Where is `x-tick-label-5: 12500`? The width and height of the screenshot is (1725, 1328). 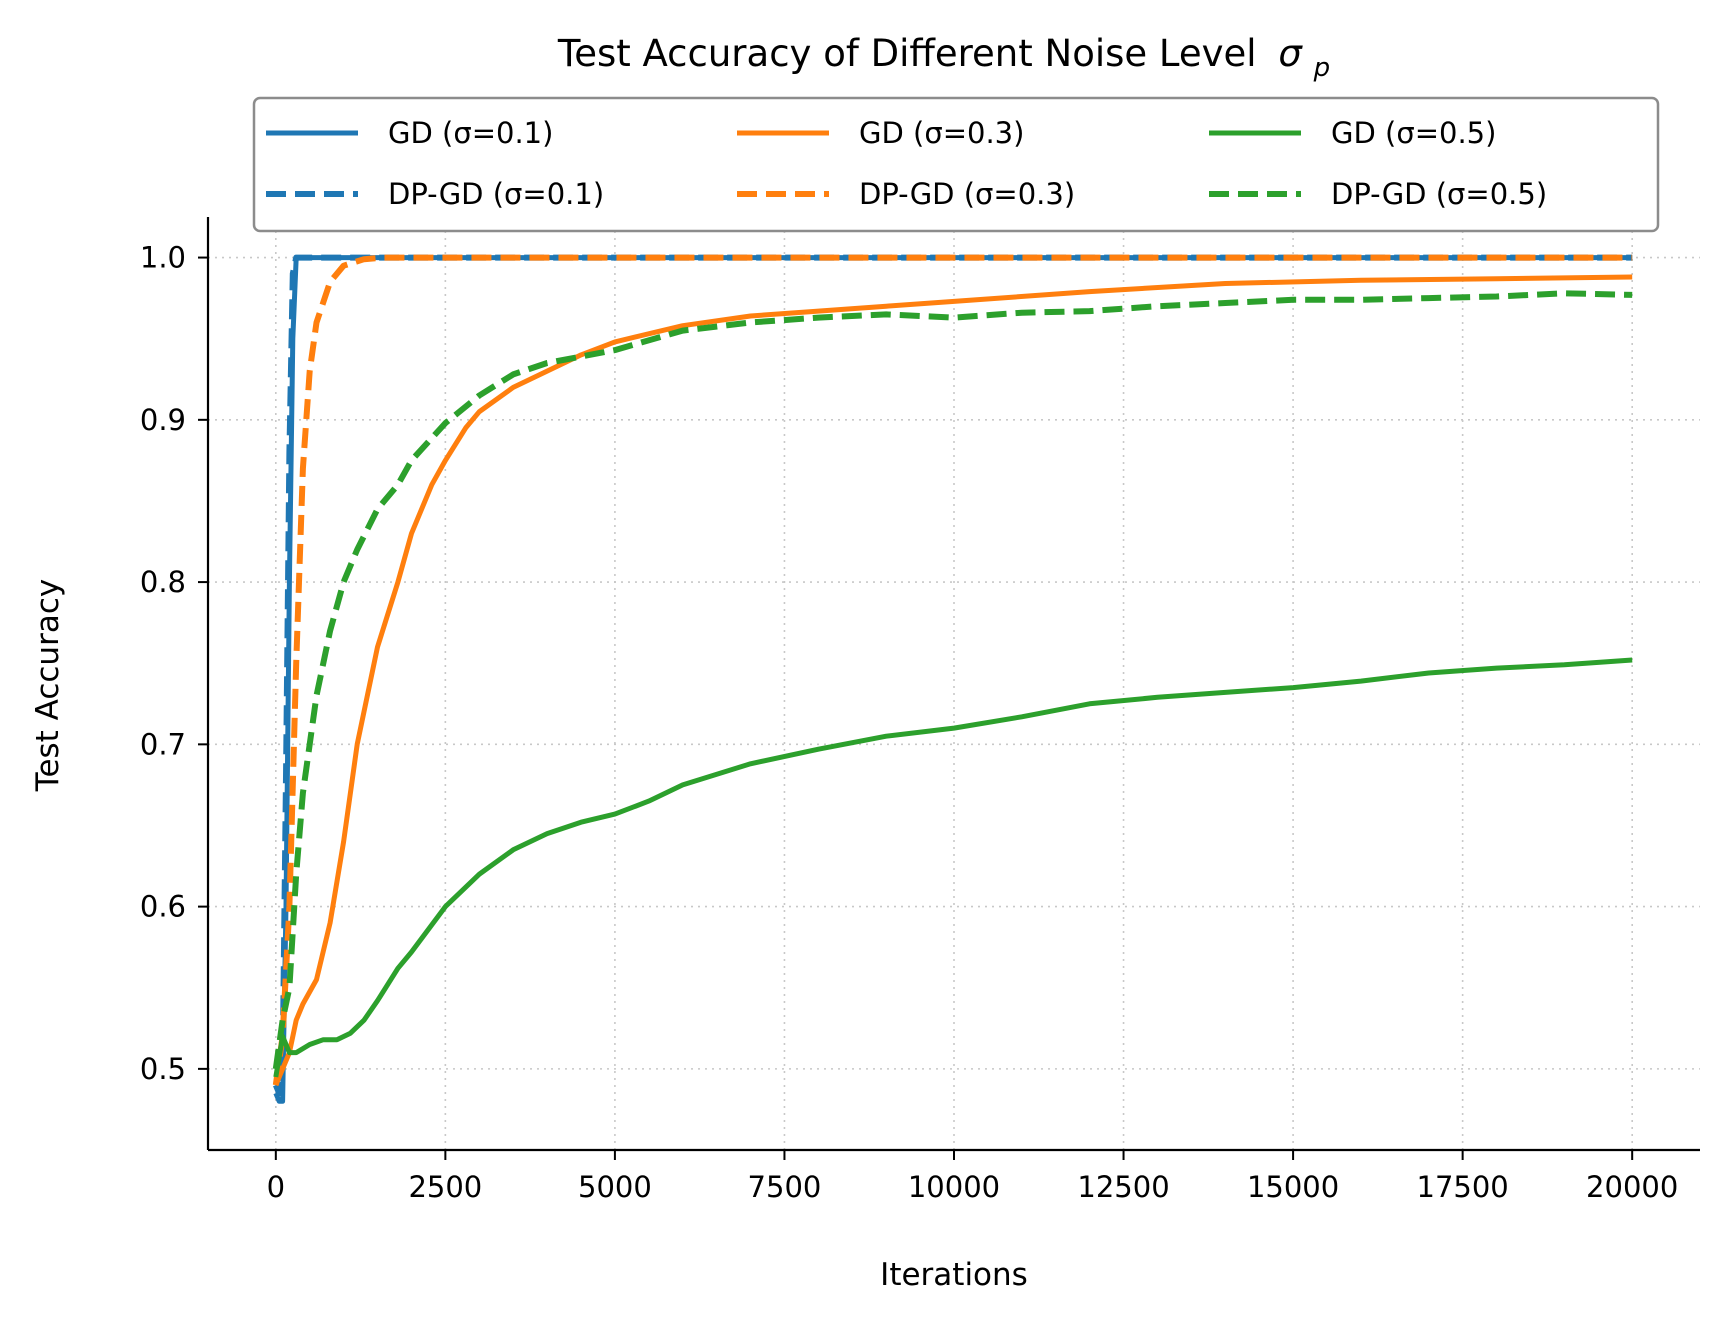
x-tick-label-5: 12500 is located at coordinates (1123, 1187).